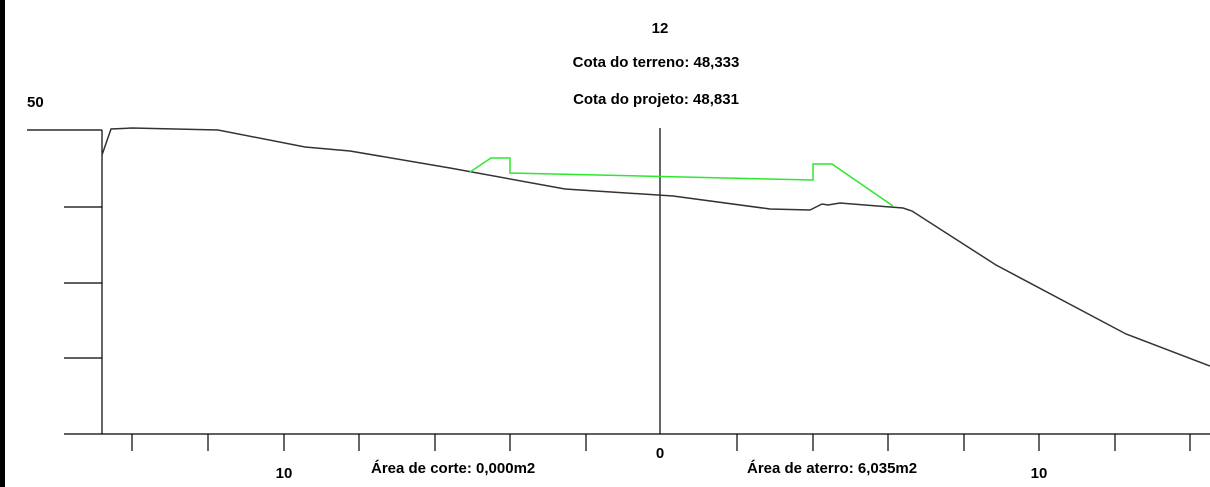 This screenshot has width=1210, height=487. I want to click on offset-label-left: 10, so click(284, 473).